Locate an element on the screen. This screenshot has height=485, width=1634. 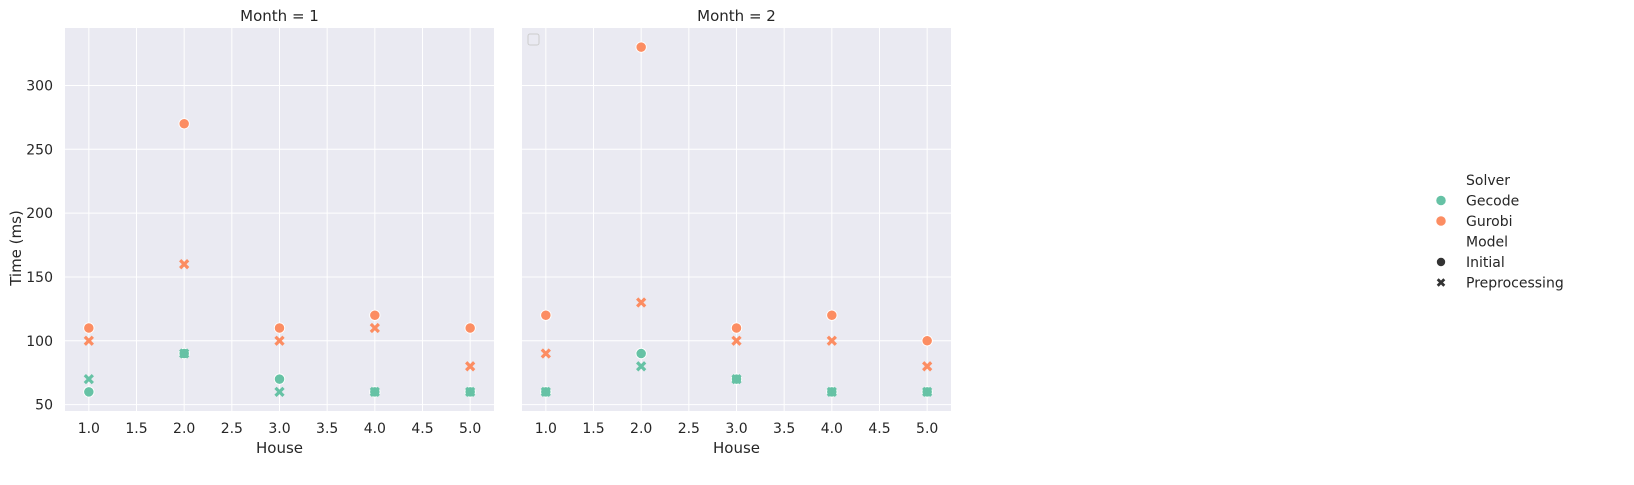
legend-label-preprocessing: Preprocessing is located at coordinates (1515, 284).